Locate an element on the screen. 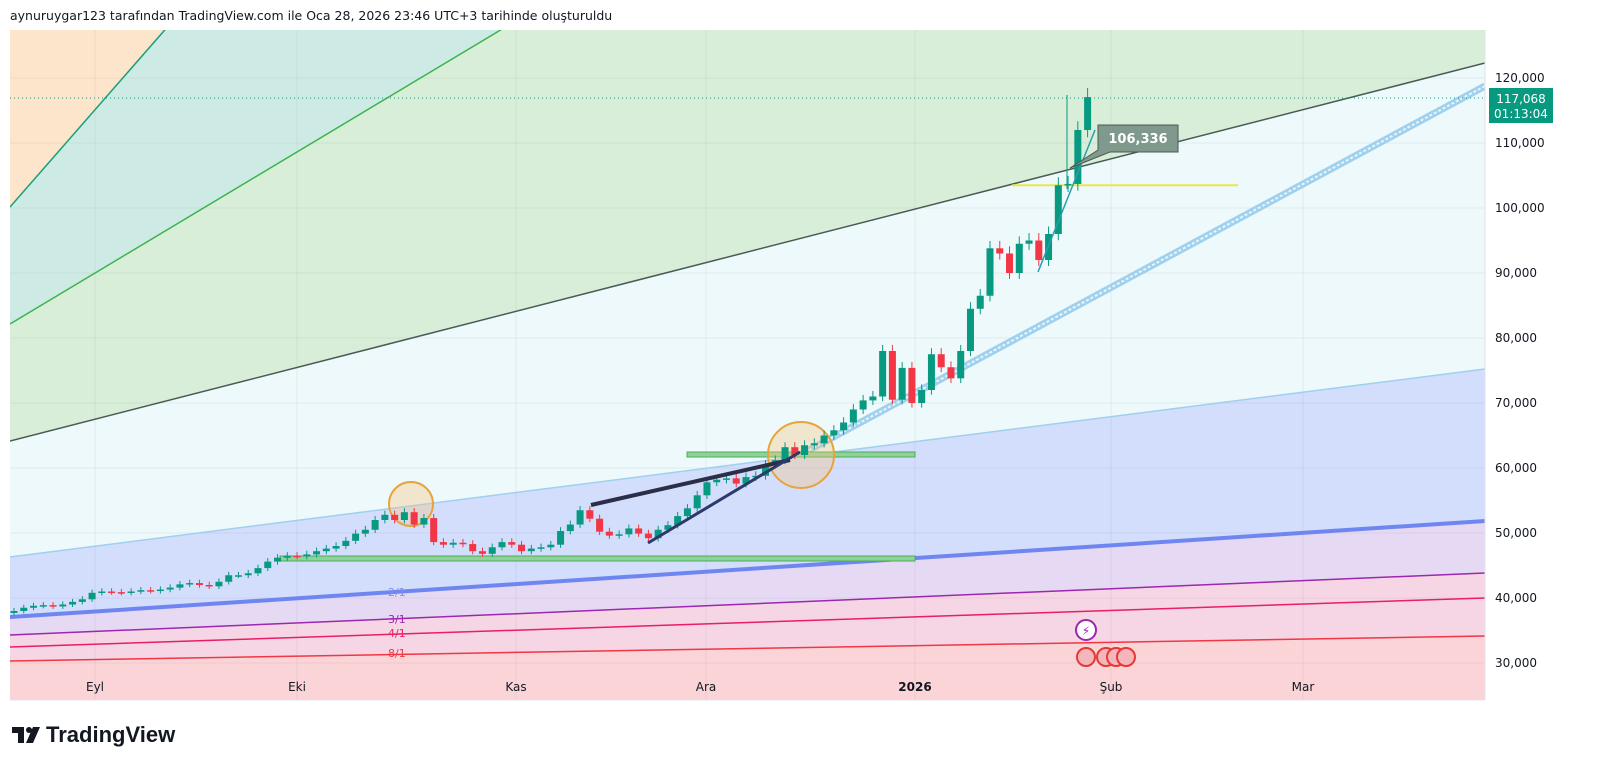 Image resolution: width=1600 pixels, height=784 pixels. fan-zone-purple is located at coordinates (747, 578).